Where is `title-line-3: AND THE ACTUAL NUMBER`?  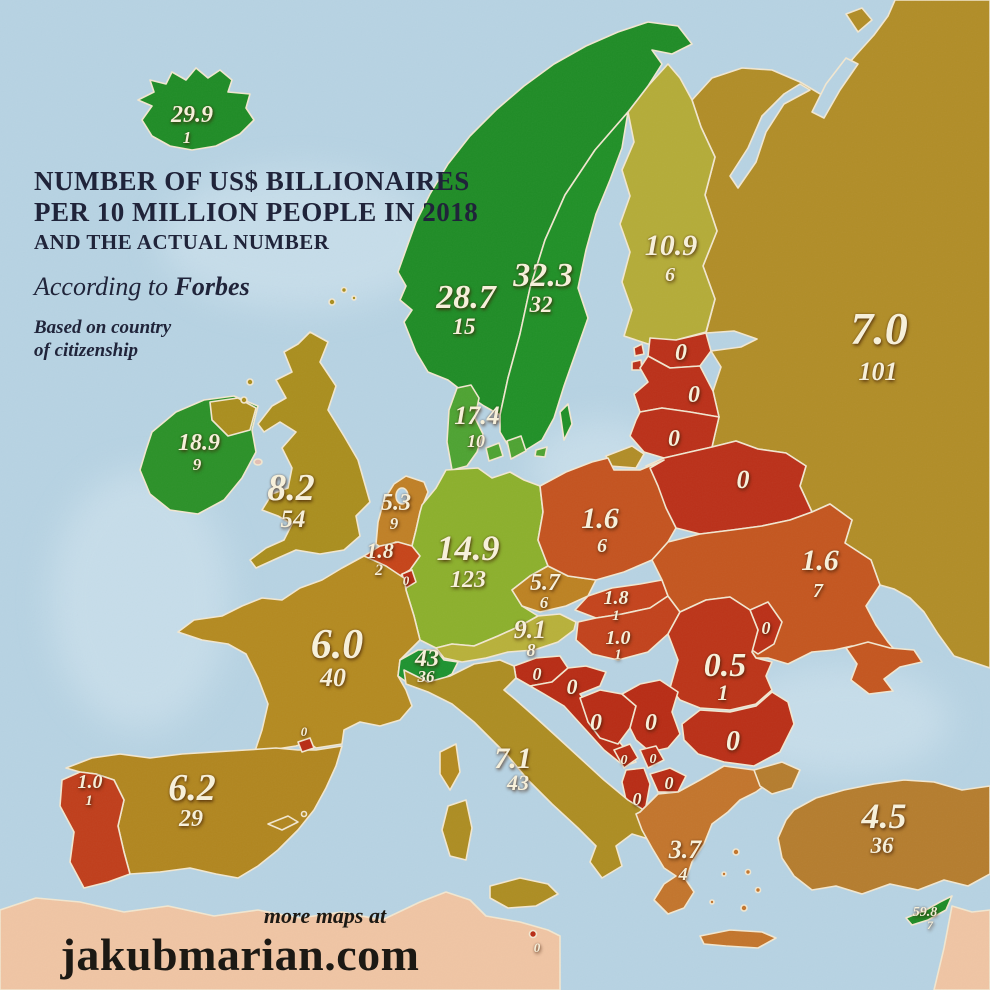 title-line-3: AND THE ACTUAL NUMBER is located at coordinates (182, 242).